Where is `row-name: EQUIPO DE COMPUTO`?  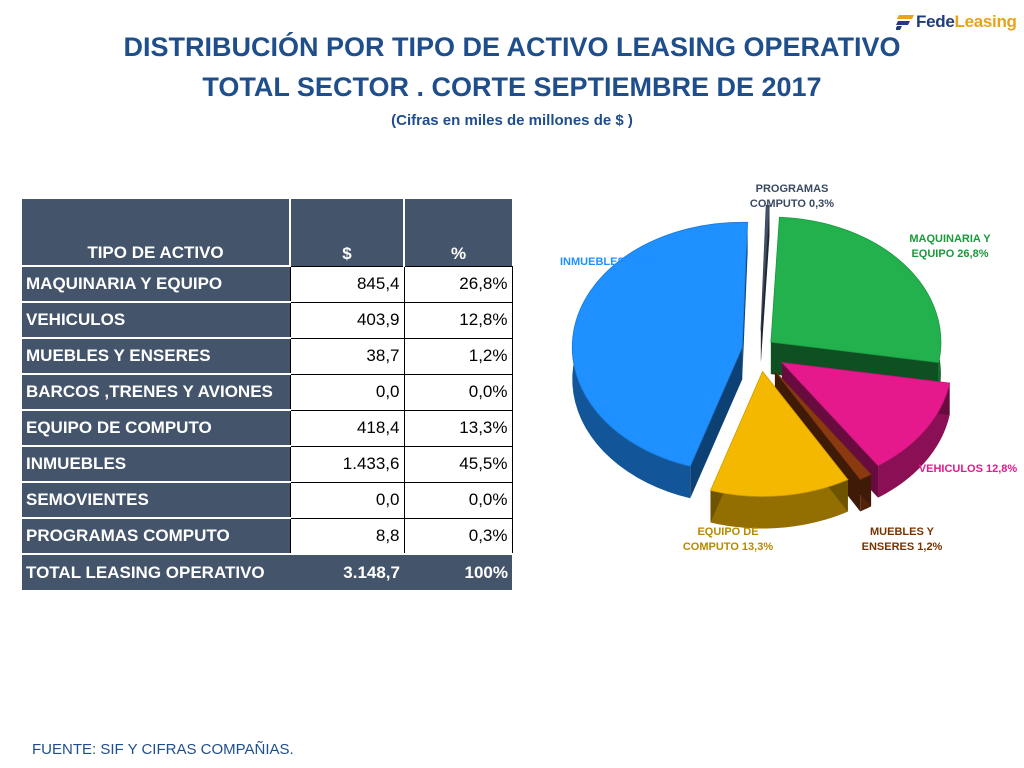
row-name: EQUIPO DE COMPUTO is located at coordinates (156, 427).